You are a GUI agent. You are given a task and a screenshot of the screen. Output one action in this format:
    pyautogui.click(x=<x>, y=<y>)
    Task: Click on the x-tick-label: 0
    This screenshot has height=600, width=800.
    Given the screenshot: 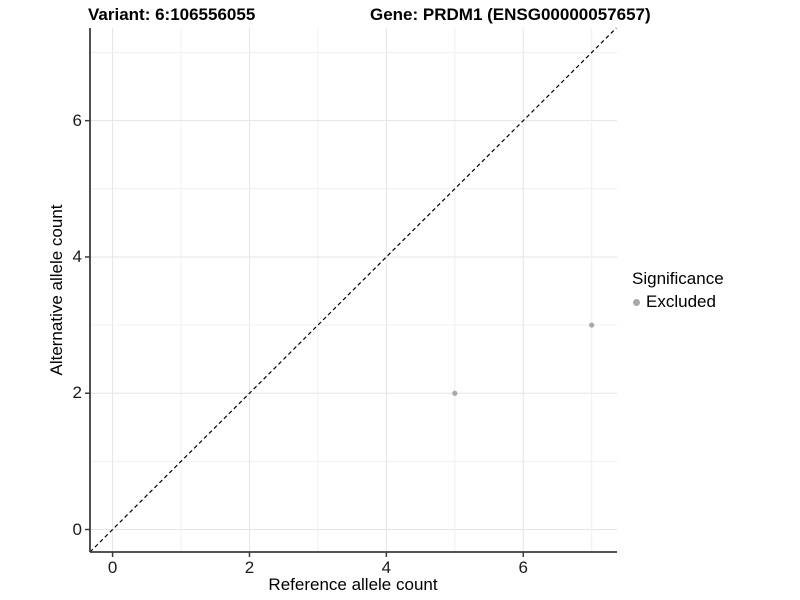 What is the action you would take?
    pyautogui.click(x=112, y=567)
    